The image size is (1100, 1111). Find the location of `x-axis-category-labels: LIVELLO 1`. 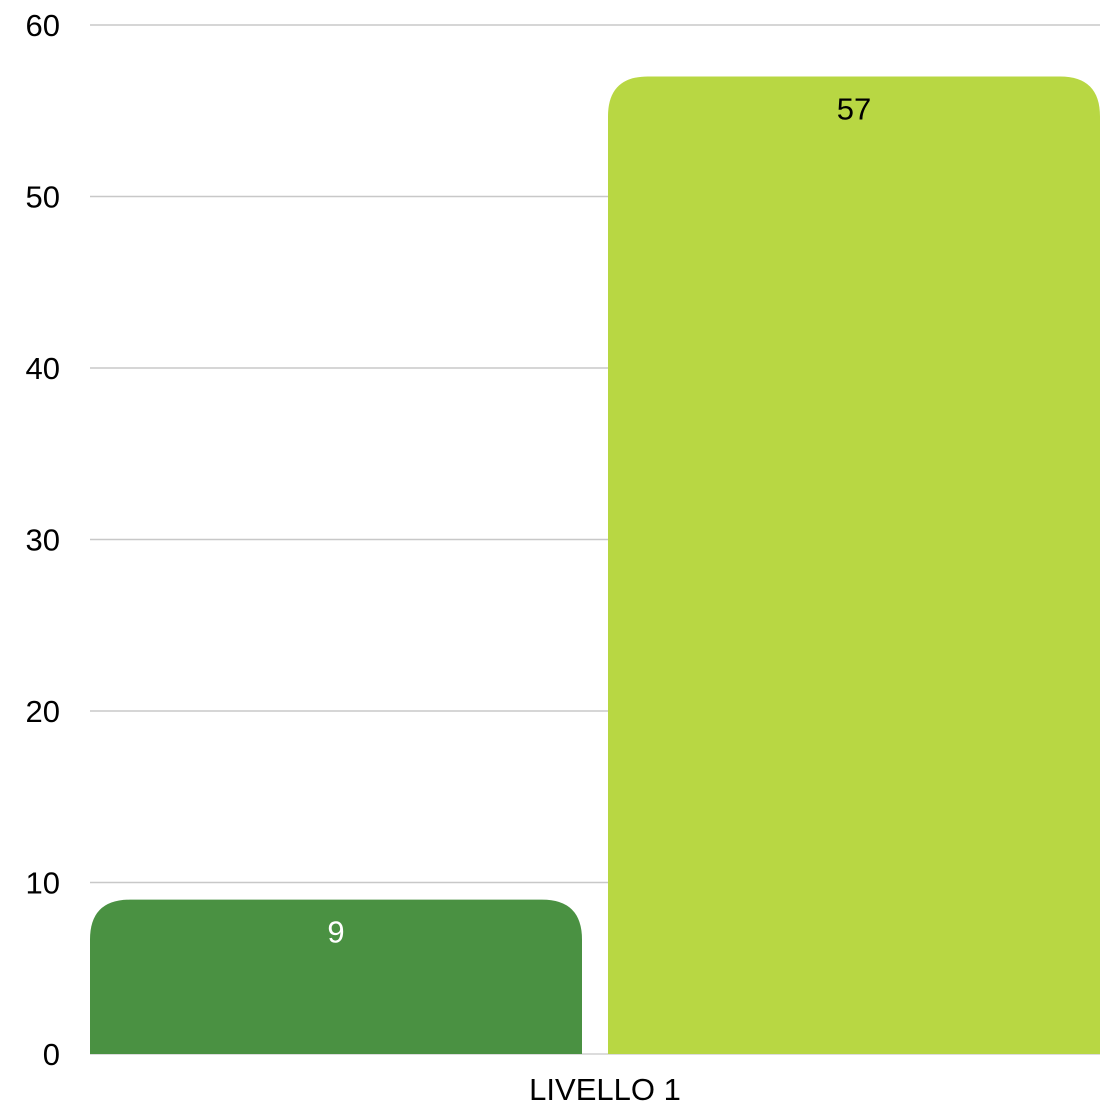

x-axis-category-labels: LIVELLO 1 is located at coordinates (605, 1089).